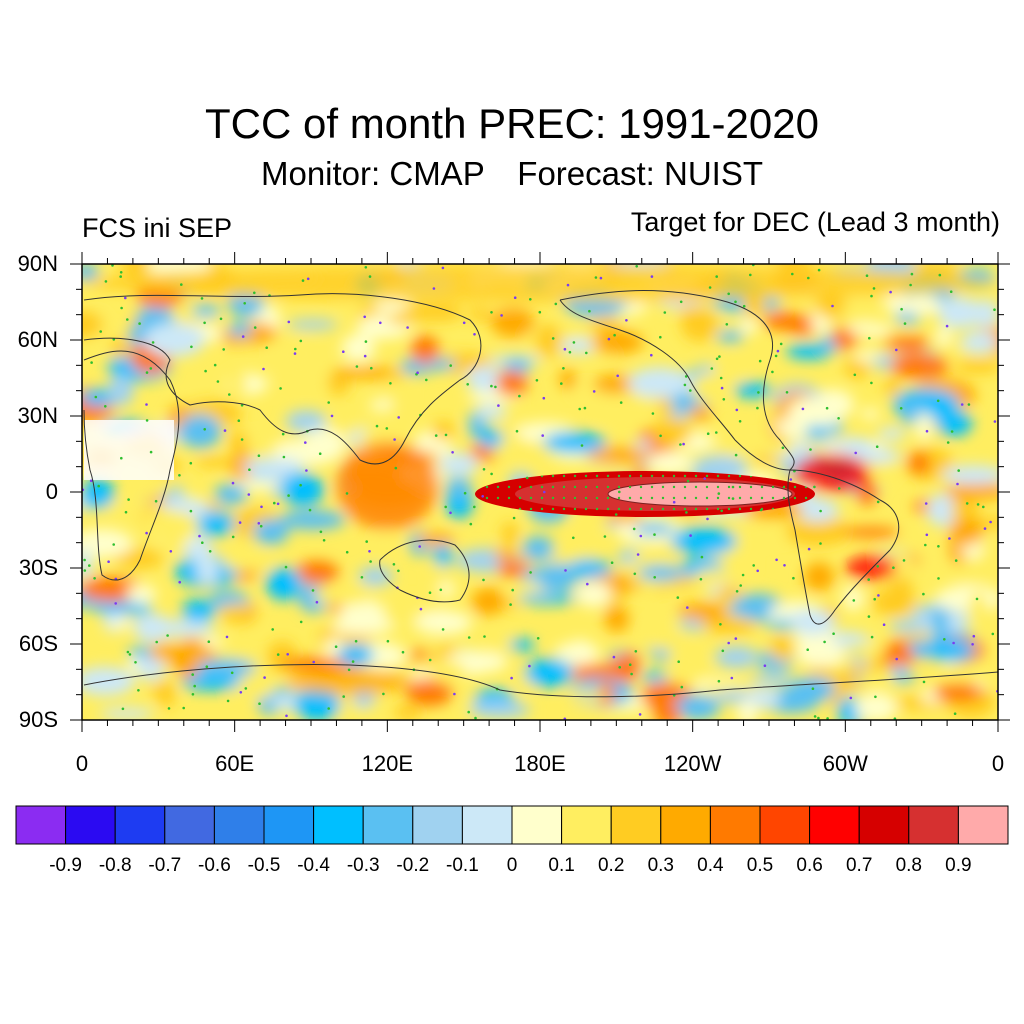 This screenshot has width=1024, height=1024. Describe the element at coordinates (37, 415) in the screenshot. I see `lat-tick-label: 30N` at that location.